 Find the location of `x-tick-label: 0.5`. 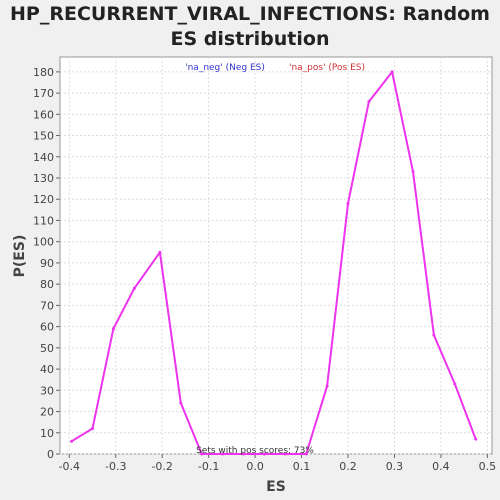

x-tick-label: 0.5 is located at coordinates (488, 466).